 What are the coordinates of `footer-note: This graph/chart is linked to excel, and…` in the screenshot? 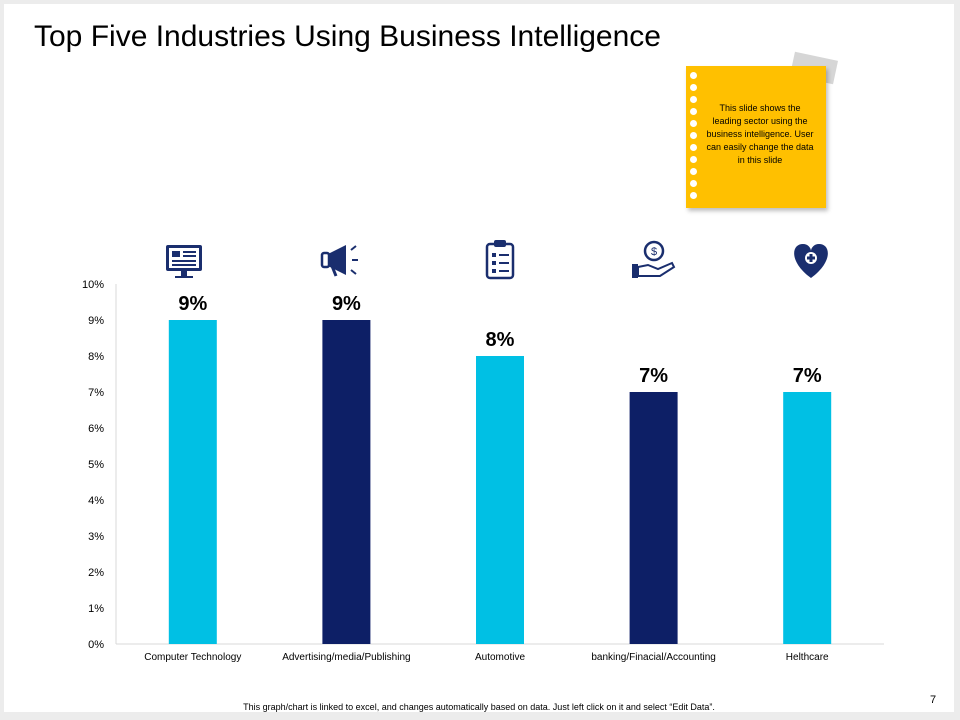 It's located at (479, 707).